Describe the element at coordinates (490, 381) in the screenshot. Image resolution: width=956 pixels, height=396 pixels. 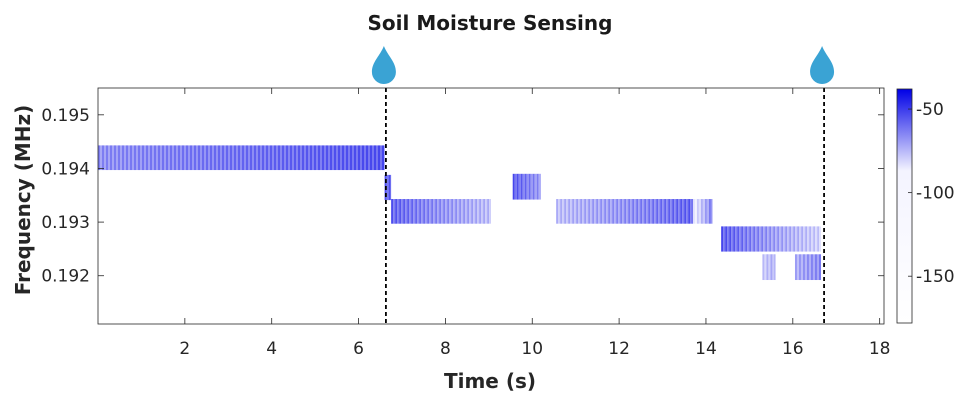
I see `x-axis-label: Time (s)` at that location.